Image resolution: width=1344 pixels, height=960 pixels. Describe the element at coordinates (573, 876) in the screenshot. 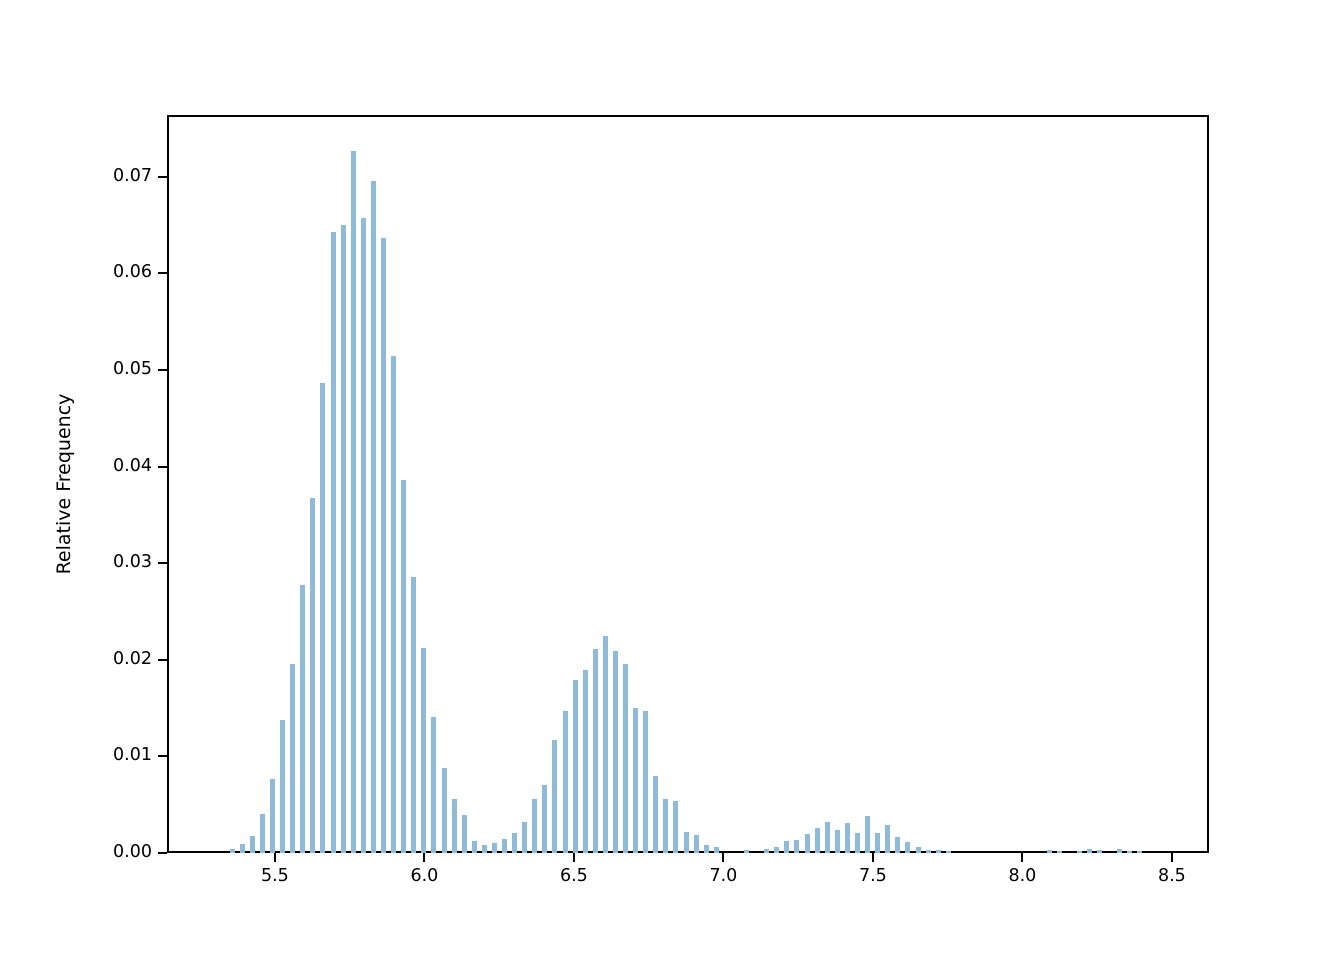

I see `x-tick-label: 6.5` at that location.